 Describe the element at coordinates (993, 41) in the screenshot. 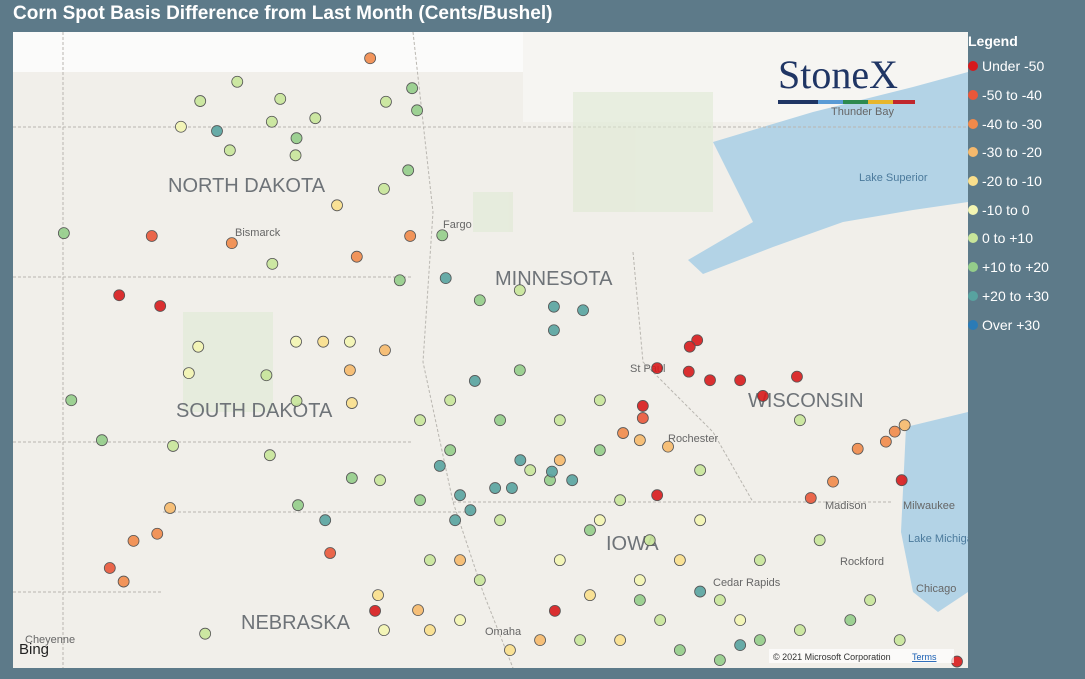

I see `legend-title: Legend` at that location.